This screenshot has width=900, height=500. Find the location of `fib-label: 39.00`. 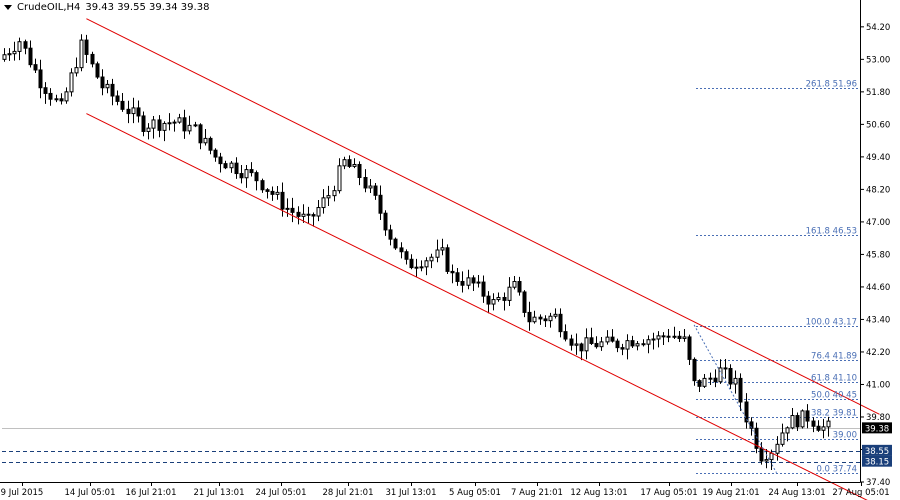

fib-label: 39.00 is located at coordinates (845, 436).